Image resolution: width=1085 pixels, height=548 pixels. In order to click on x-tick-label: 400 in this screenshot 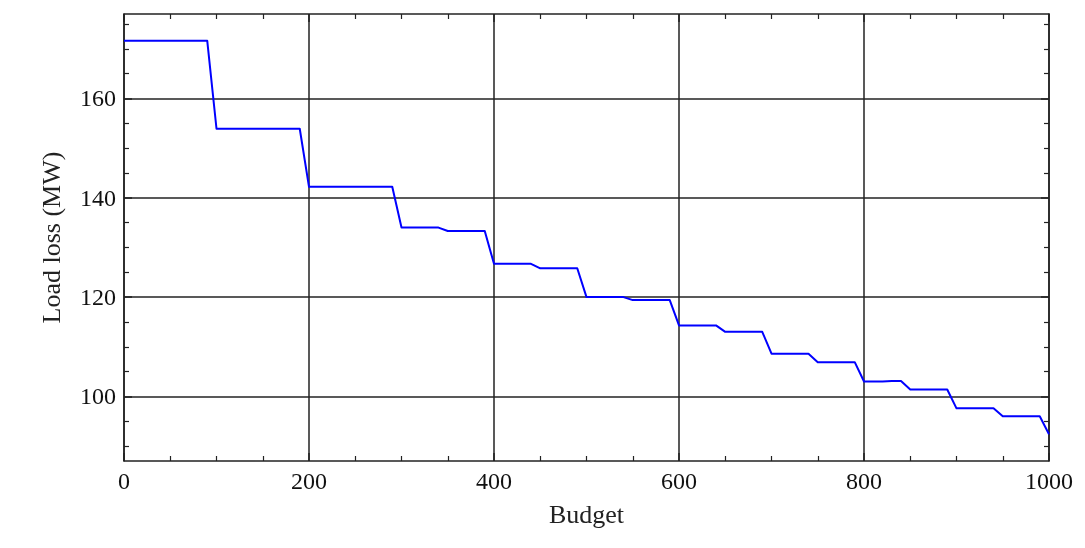, I will do `click(494, 481)`.